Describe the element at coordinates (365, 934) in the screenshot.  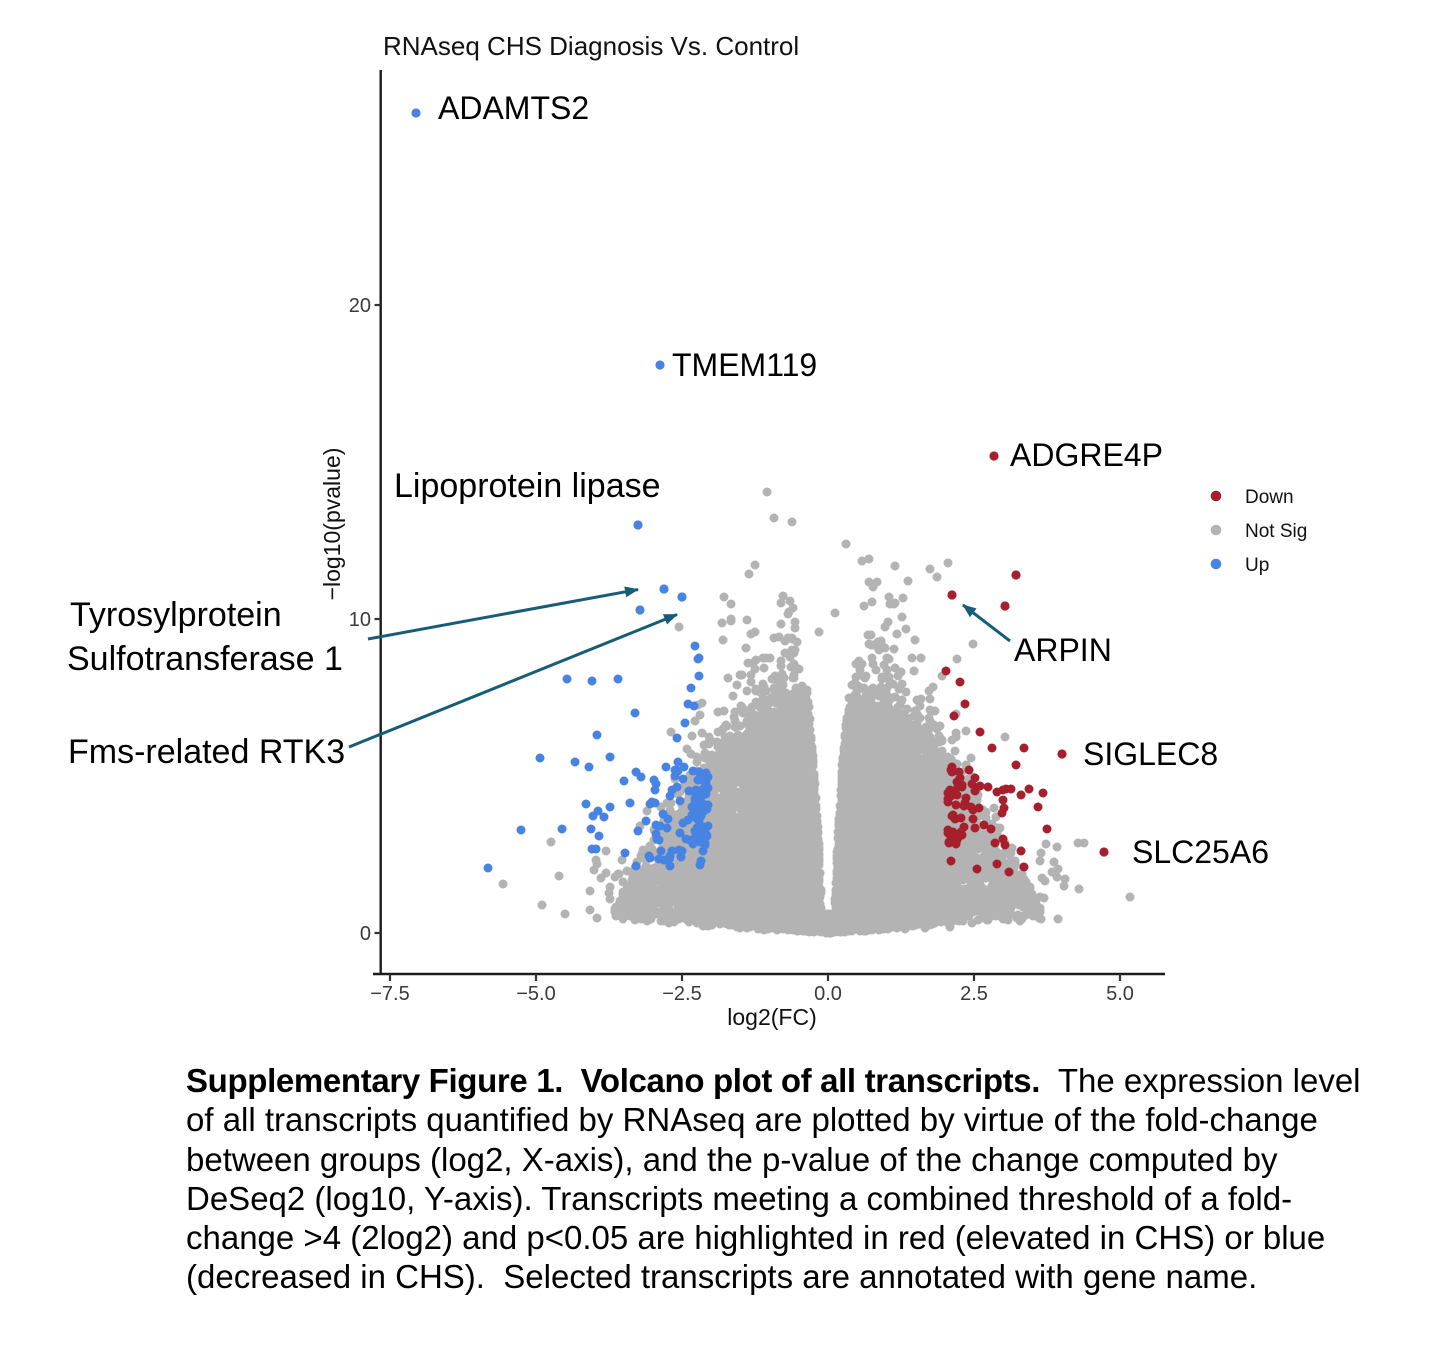
I see `svg-text: 0` at that location.